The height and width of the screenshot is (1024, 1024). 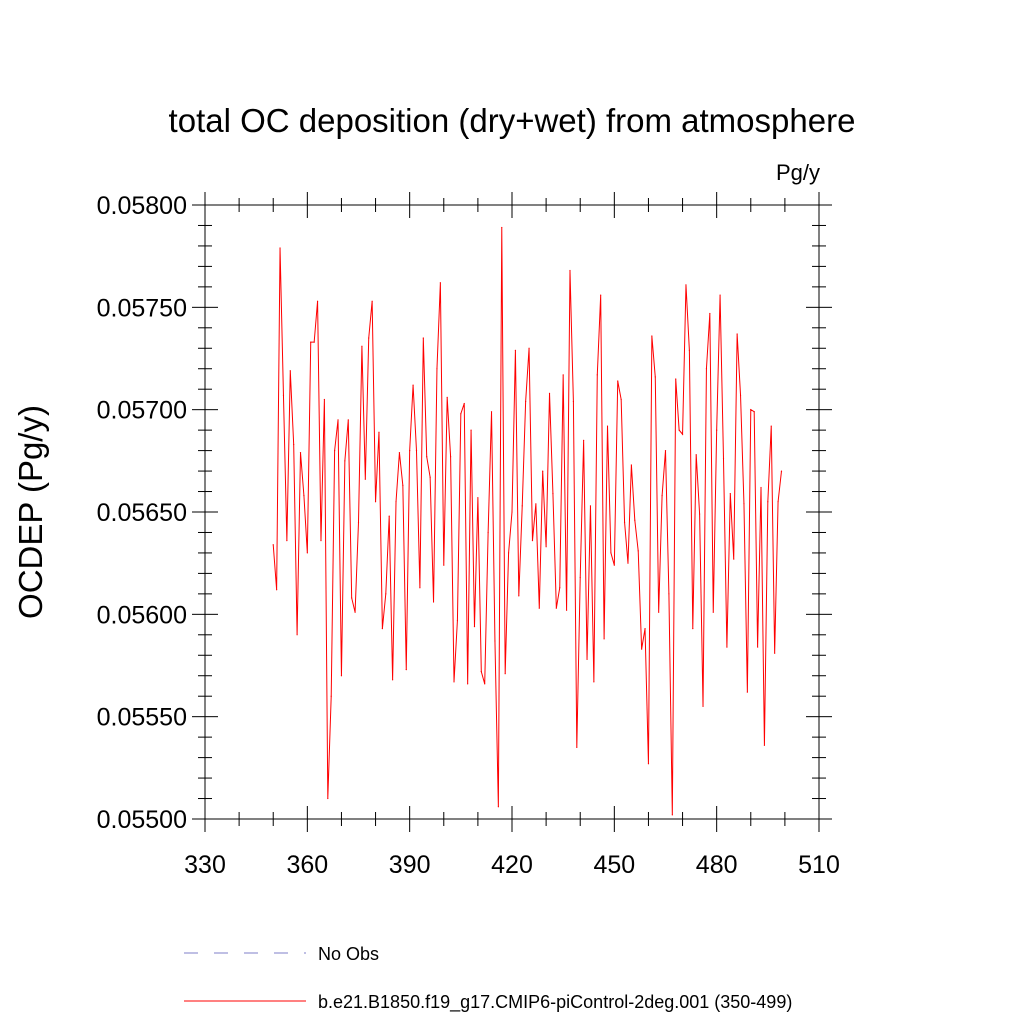 I want to click on y-tick-label: 0.05500, so click(x=142, y=820).